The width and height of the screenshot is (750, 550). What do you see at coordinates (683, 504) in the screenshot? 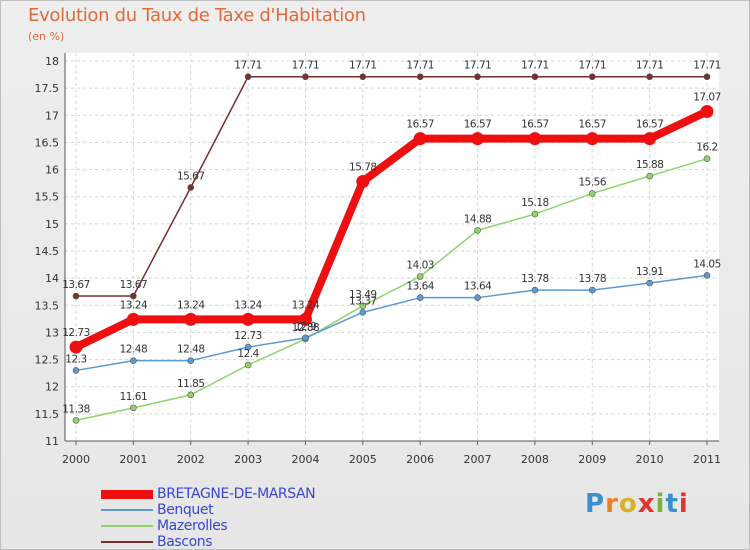
I see `brand-letter: i` at bounding box center [683, 504].